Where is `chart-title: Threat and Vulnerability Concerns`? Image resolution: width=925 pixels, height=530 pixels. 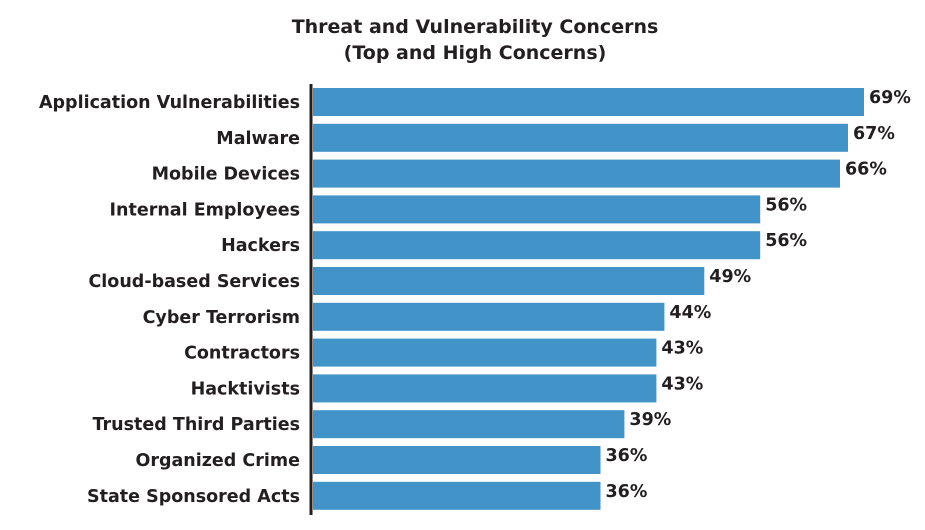 chart-title: Threat and Vulnerability Concerns is located at coordinates (475, 27).